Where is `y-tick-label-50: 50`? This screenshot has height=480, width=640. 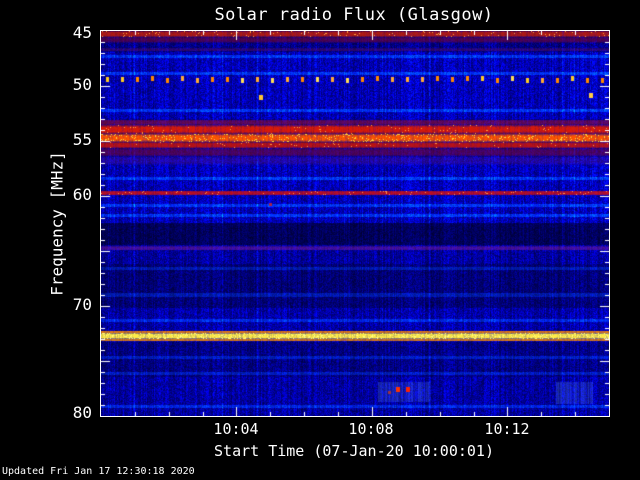
y-tick-label-50: 50 is located at coordinates (82, 84).